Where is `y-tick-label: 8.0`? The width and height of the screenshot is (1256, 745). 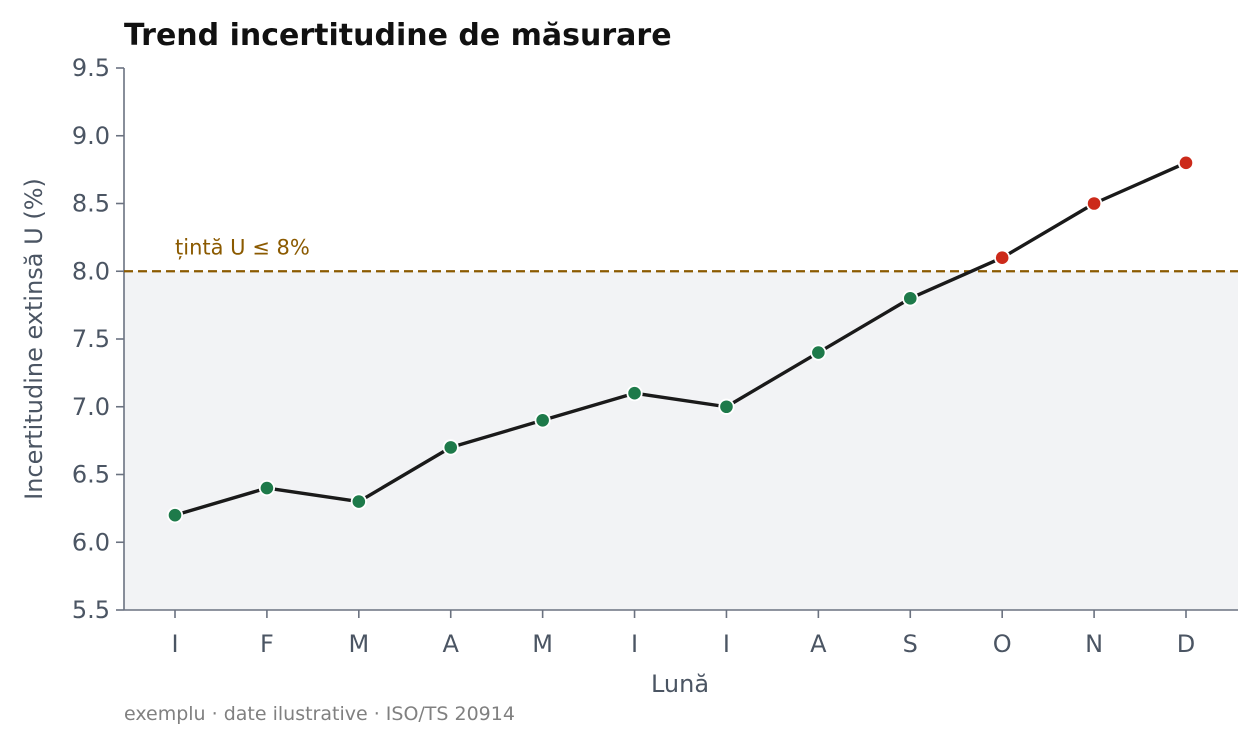 y-tick-label: 8.0 is located at coordinates (91, 271).